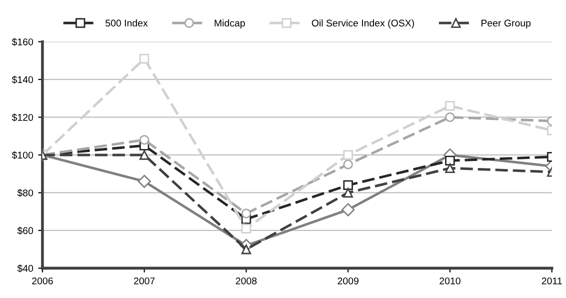 Image resolution: width=566 pixels, height=298 pixels. Describe the element at coordinates (42, 280) in the screenshot. I see `x-tick-label: 2006` at that location.